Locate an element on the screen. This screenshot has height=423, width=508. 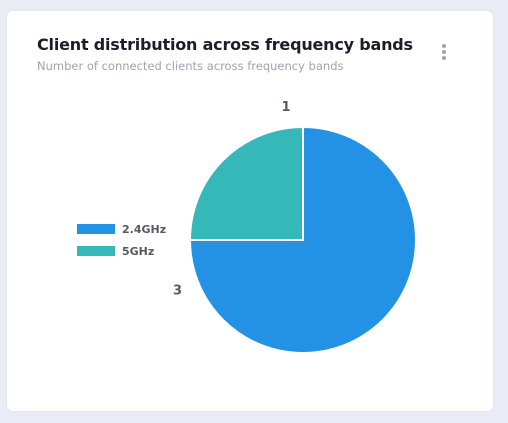
pie-data-label: 3 is located at coordinates (177, 291).